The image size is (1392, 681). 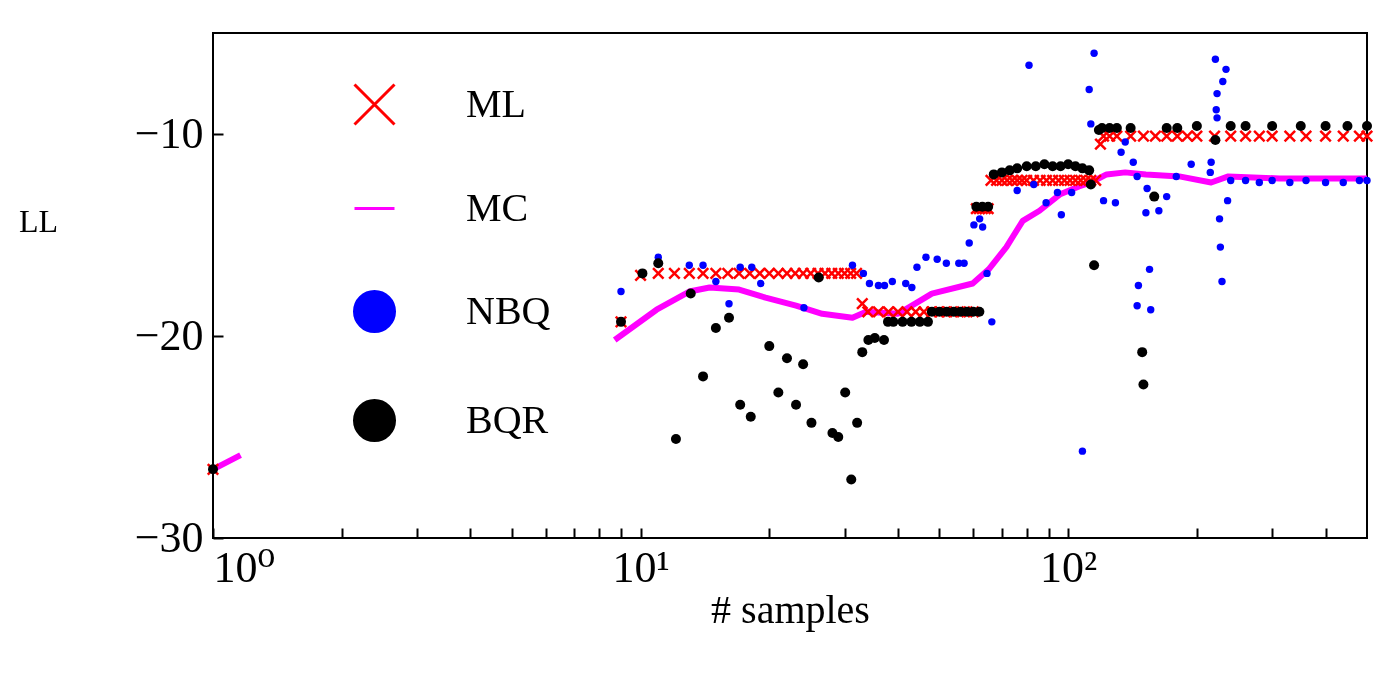 I want to click on legend-label: MC, so click(x=497, y=207).